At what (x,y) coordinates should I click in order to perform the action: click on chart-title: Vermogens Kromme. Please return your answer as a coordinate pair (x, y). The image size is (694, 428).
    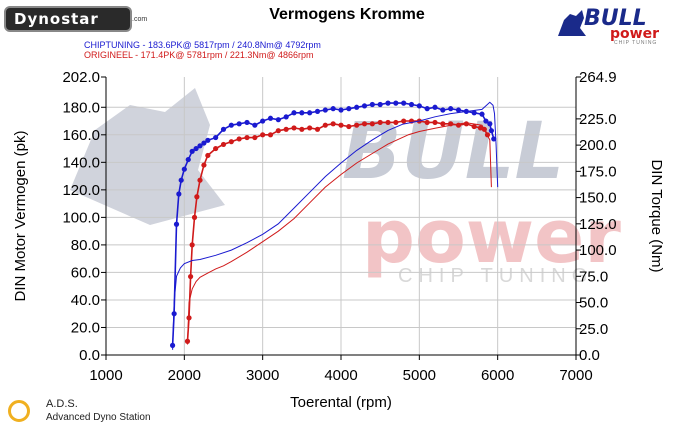
    Looking at the image, I should click on (347, 14).